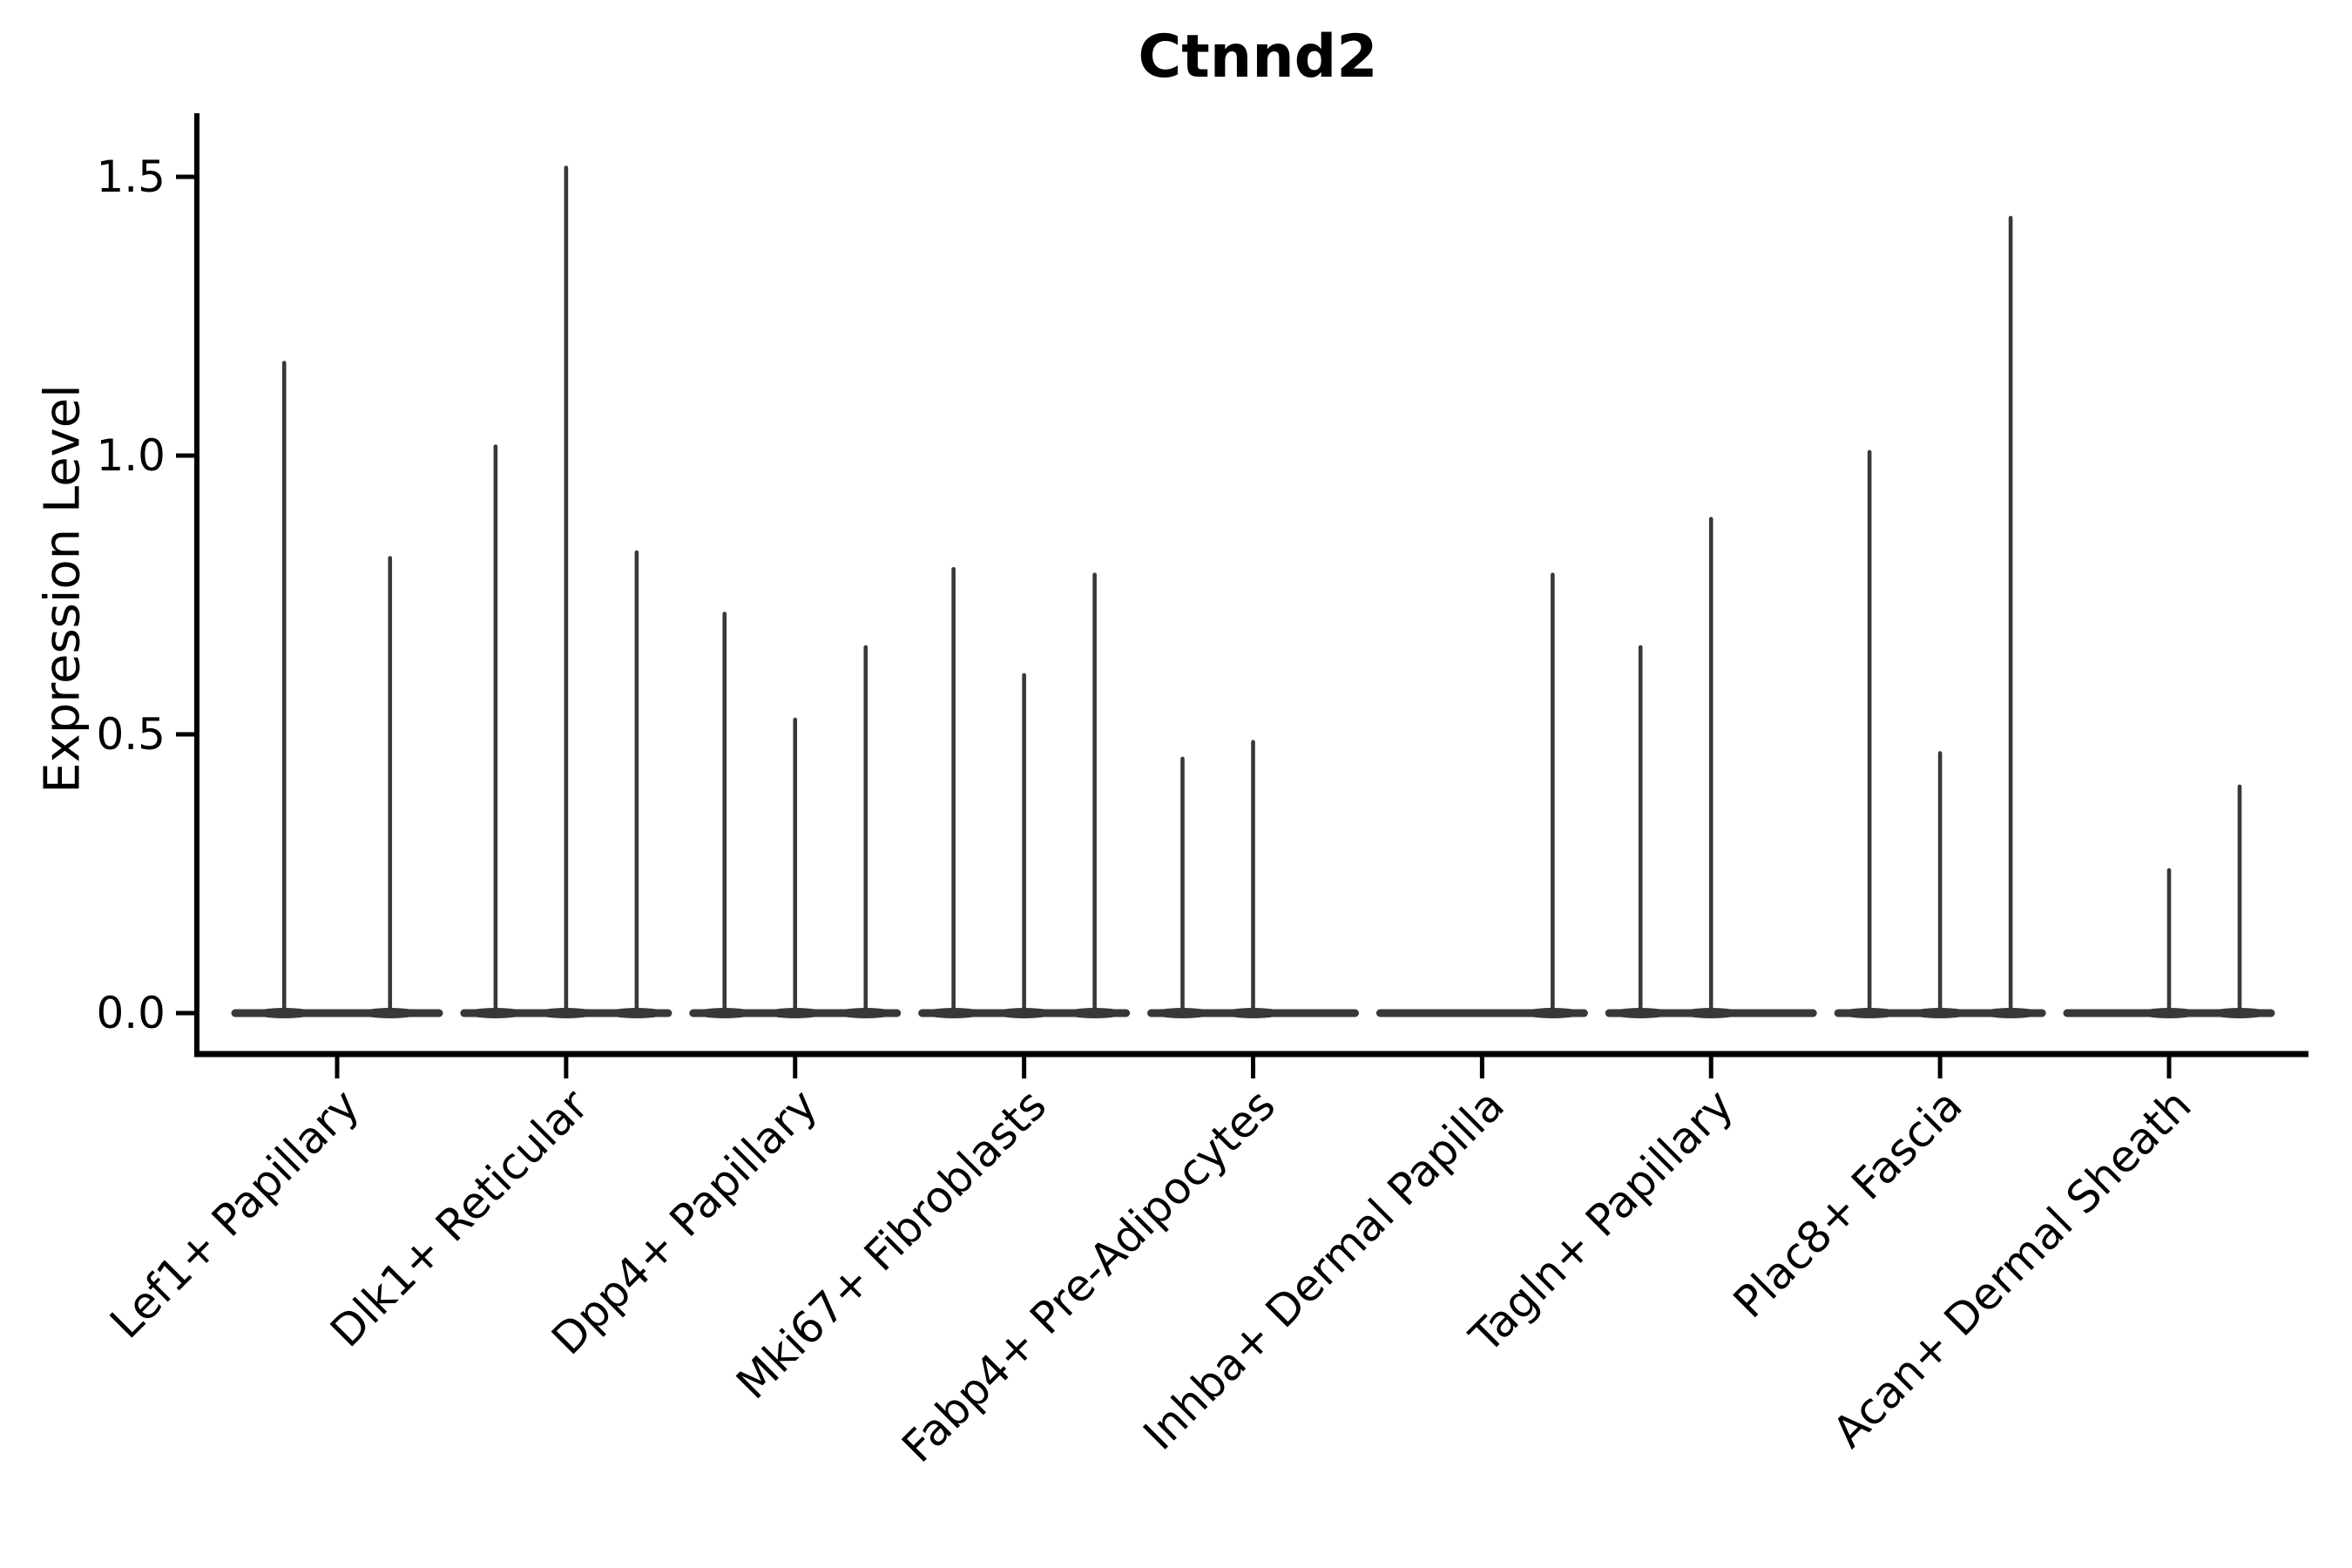 Image resolution: width=2352 pixels, height=1568 pixels. What do you see at coordinates (234, 1213) in the screenshot?
I see `x-tick-label: Lef1+ Papillary` at bounding box center [234, 1213].